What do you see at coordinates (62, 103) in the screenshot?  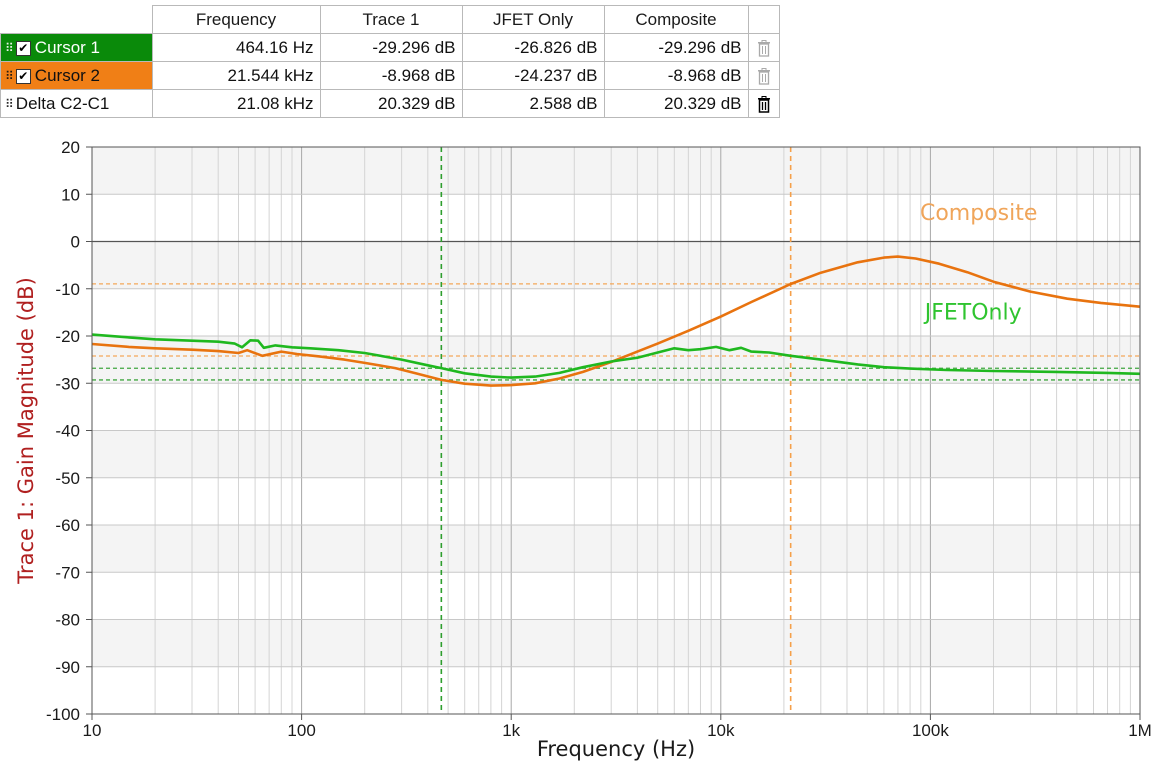 I see `delta-name: Delta C2-C1` at bounding box center [62, 103].